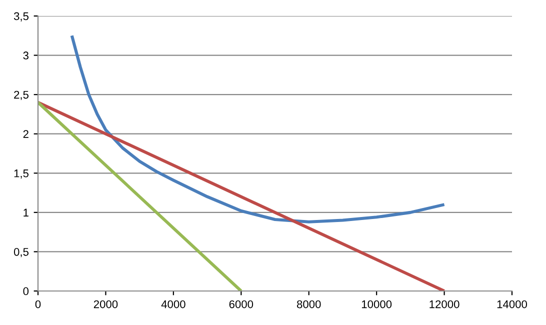 This screenshot has width=546, height=325. I want to click on x-tick-label: 8000, so click(308, 304).